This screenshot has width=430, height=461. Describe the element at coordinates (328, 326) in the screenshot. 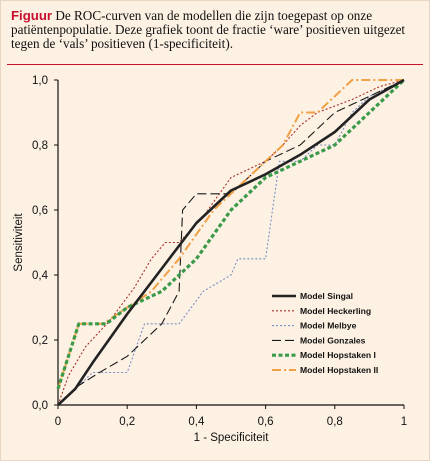

I see `legend-label: Model Melbye` at that location.